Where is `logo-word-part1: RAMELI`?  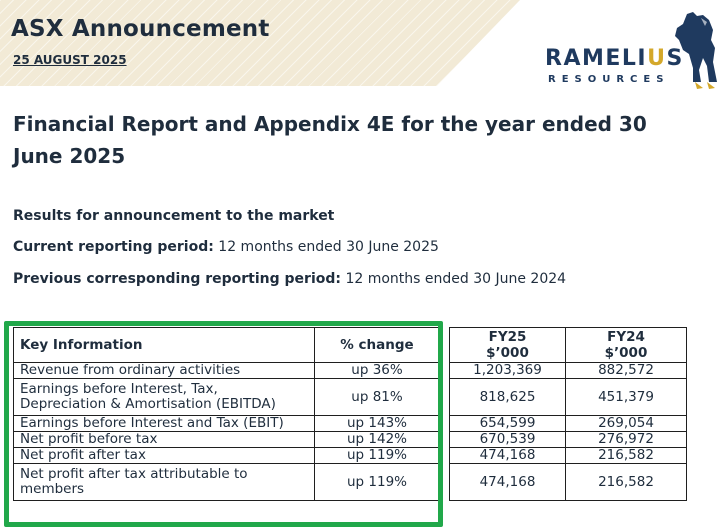
logo-word-part1: RAMELI is located at coordinates (596, 58).